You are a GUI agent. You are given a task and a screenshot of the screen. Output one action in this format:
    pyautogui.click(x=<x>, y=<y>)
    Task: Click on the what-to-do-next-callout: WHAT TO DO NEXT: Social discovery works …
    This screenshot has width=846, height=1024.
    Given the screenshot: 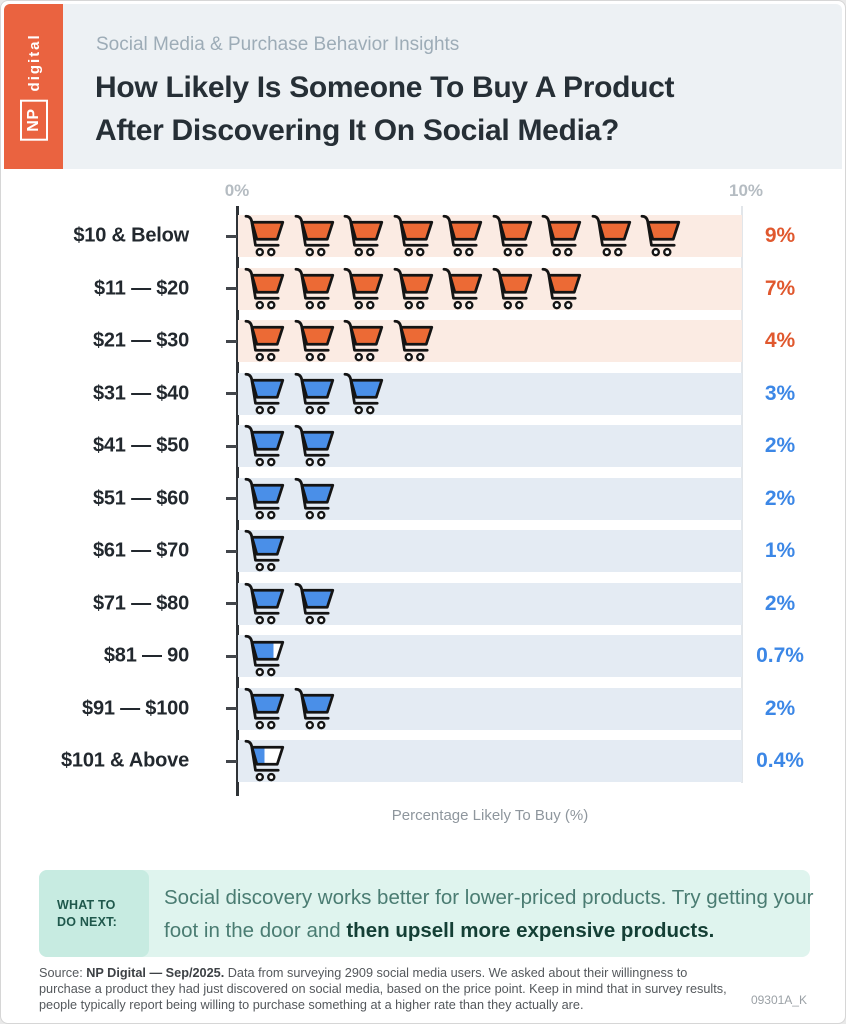 What is the action you would take?
    pyautogui.click(x=426, y=913)
    